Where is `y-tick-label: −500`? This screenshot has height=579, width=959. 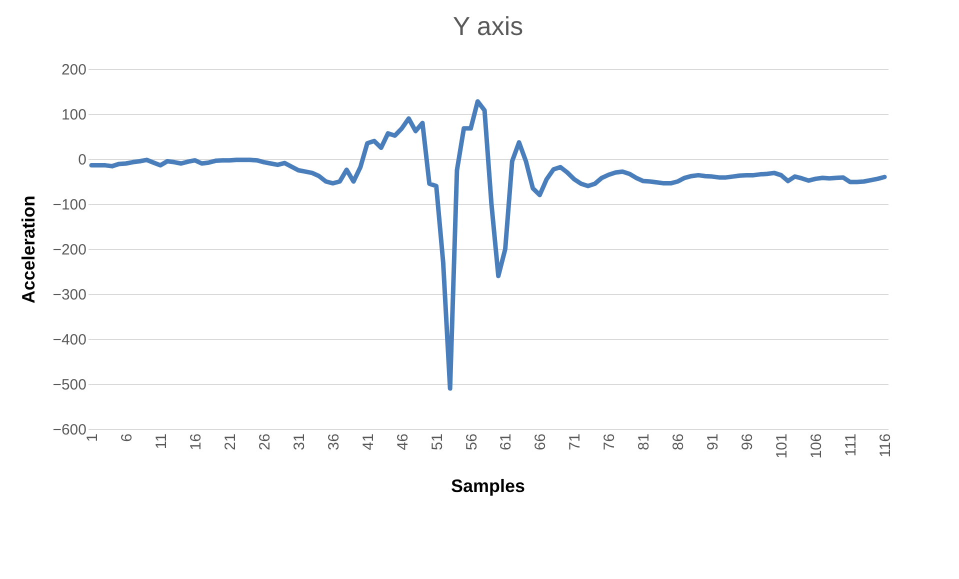
y-tick-label: −500 is located at coordinates (69, 385).